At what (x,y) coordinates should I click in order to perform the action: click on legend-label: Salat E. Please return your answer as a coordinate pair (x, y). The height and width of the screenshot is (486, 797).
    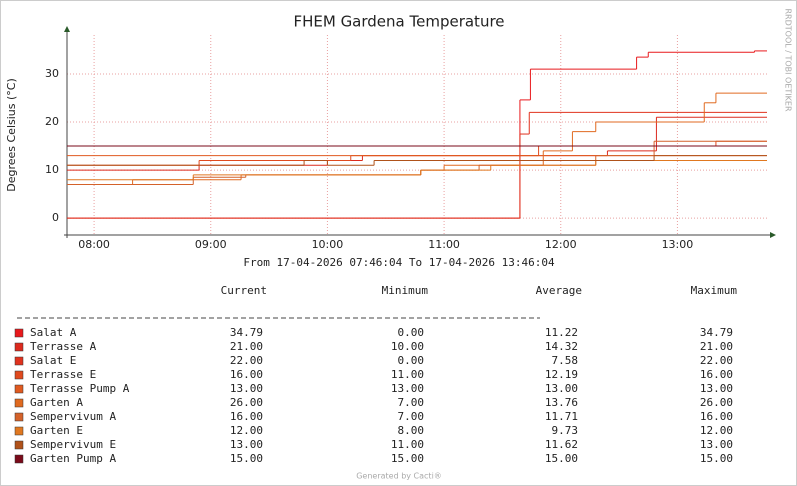
    Looking at the image, I should click on (53, 360).